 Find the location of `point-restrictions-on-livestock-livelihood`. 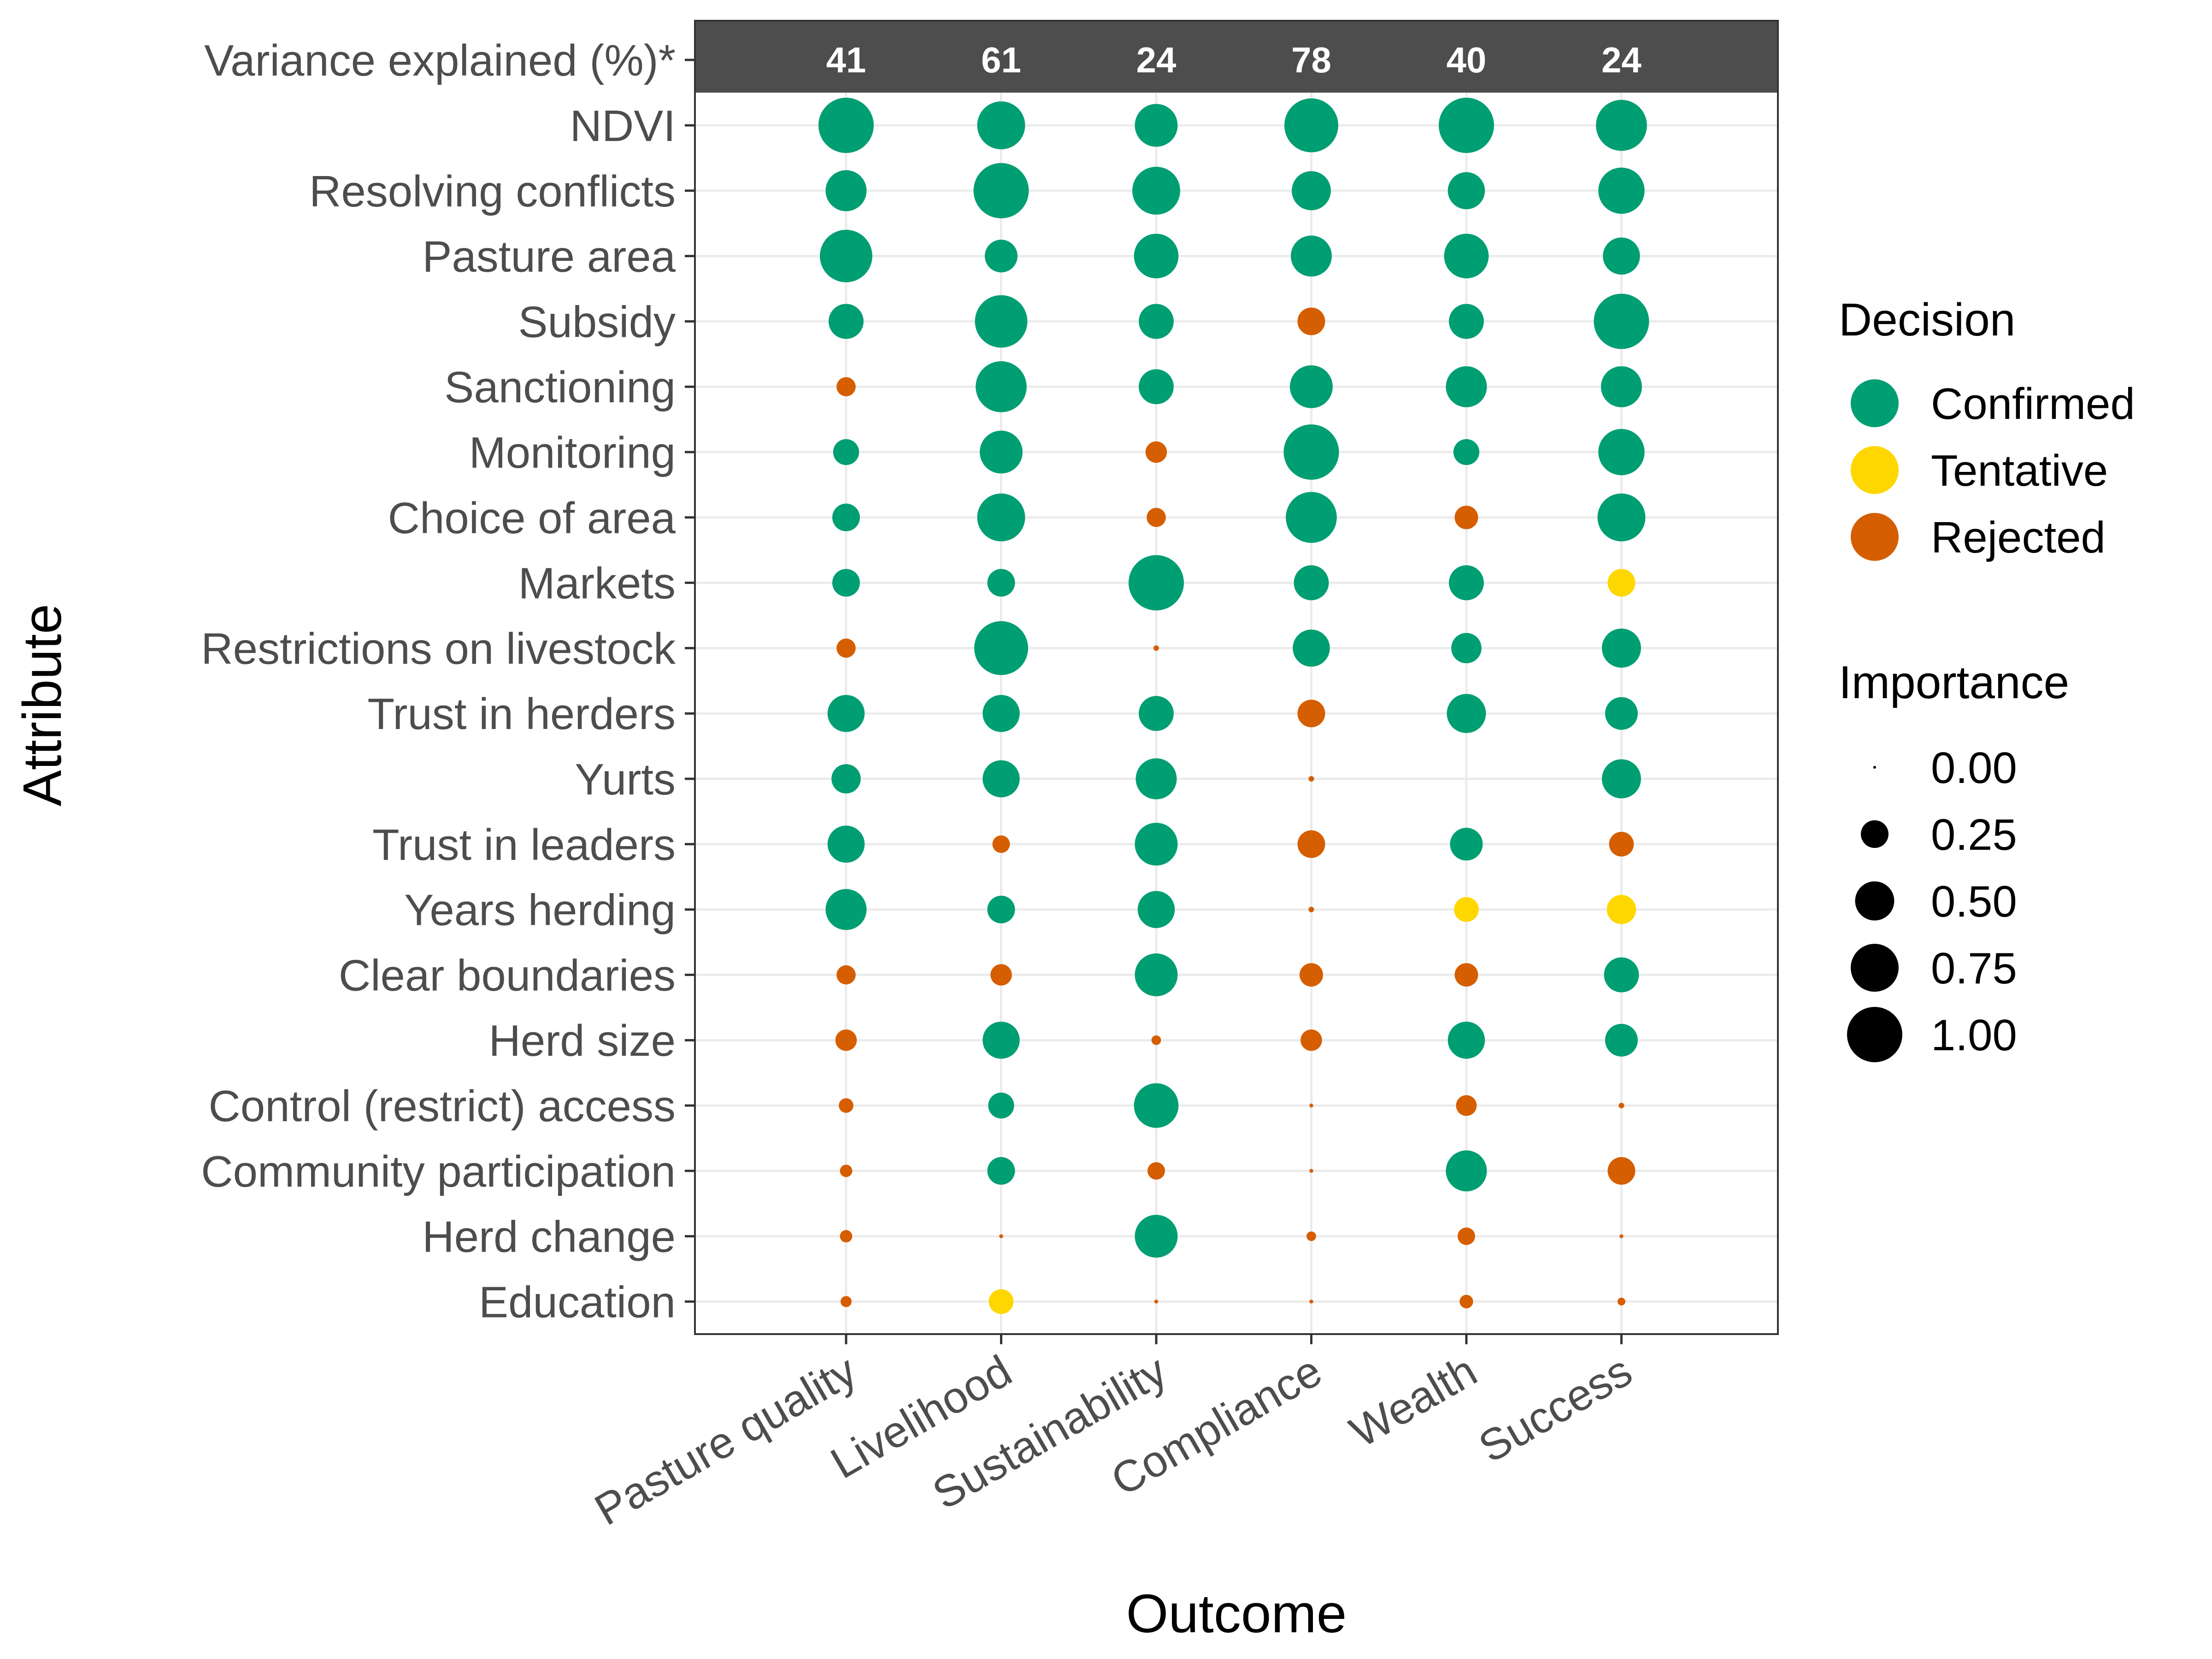

point-restrictions-on-livestock-livelihood is located at coordinates (1001, 648).